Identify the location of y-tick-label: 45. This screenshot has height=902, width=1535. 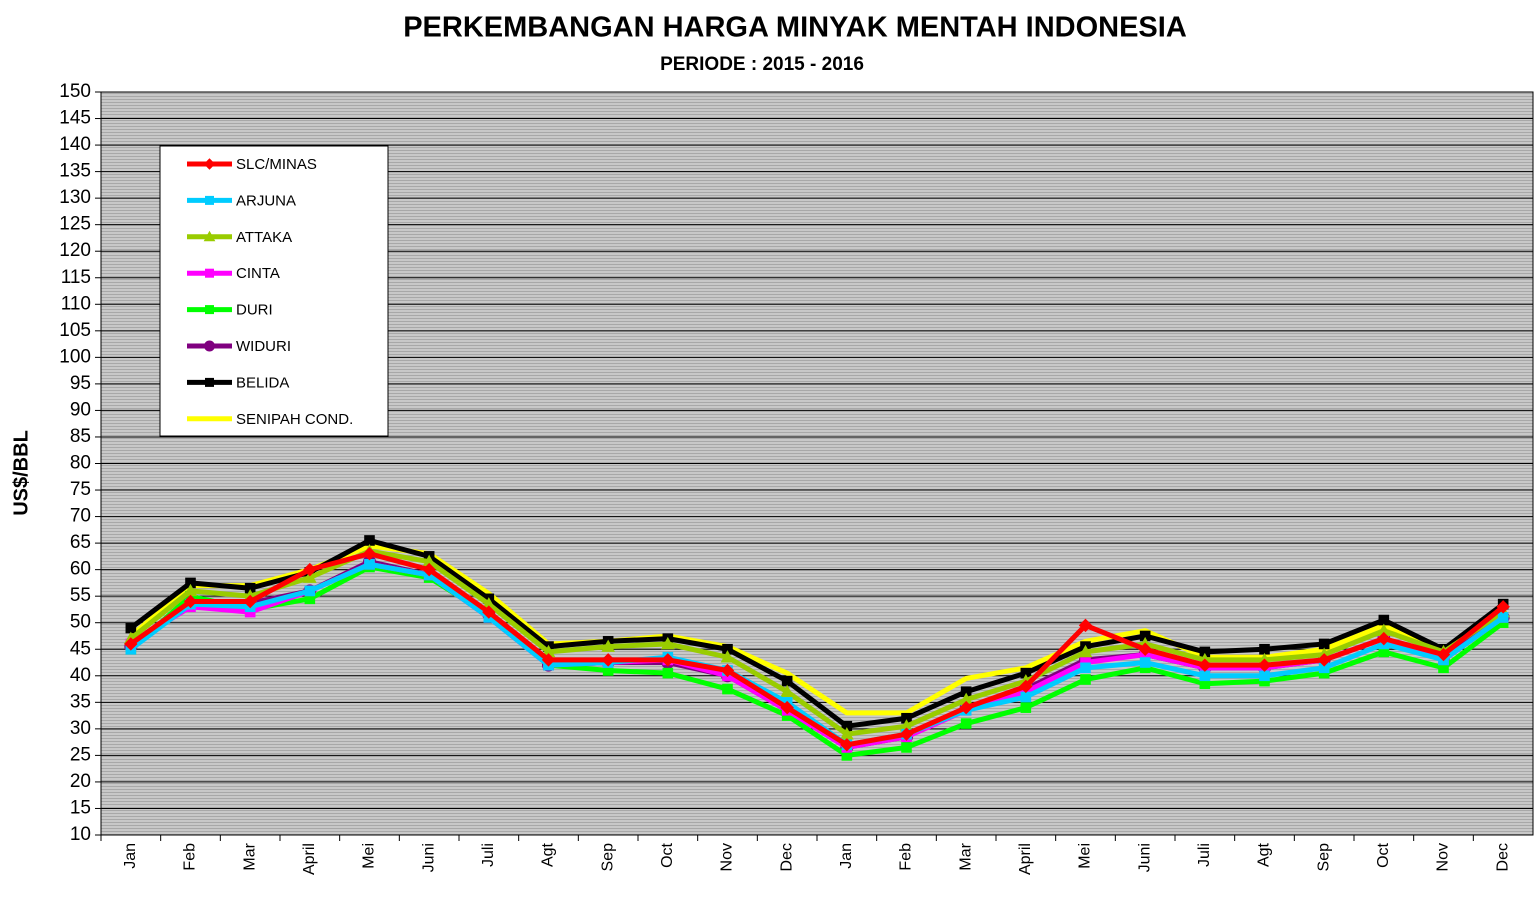
(80, 648).